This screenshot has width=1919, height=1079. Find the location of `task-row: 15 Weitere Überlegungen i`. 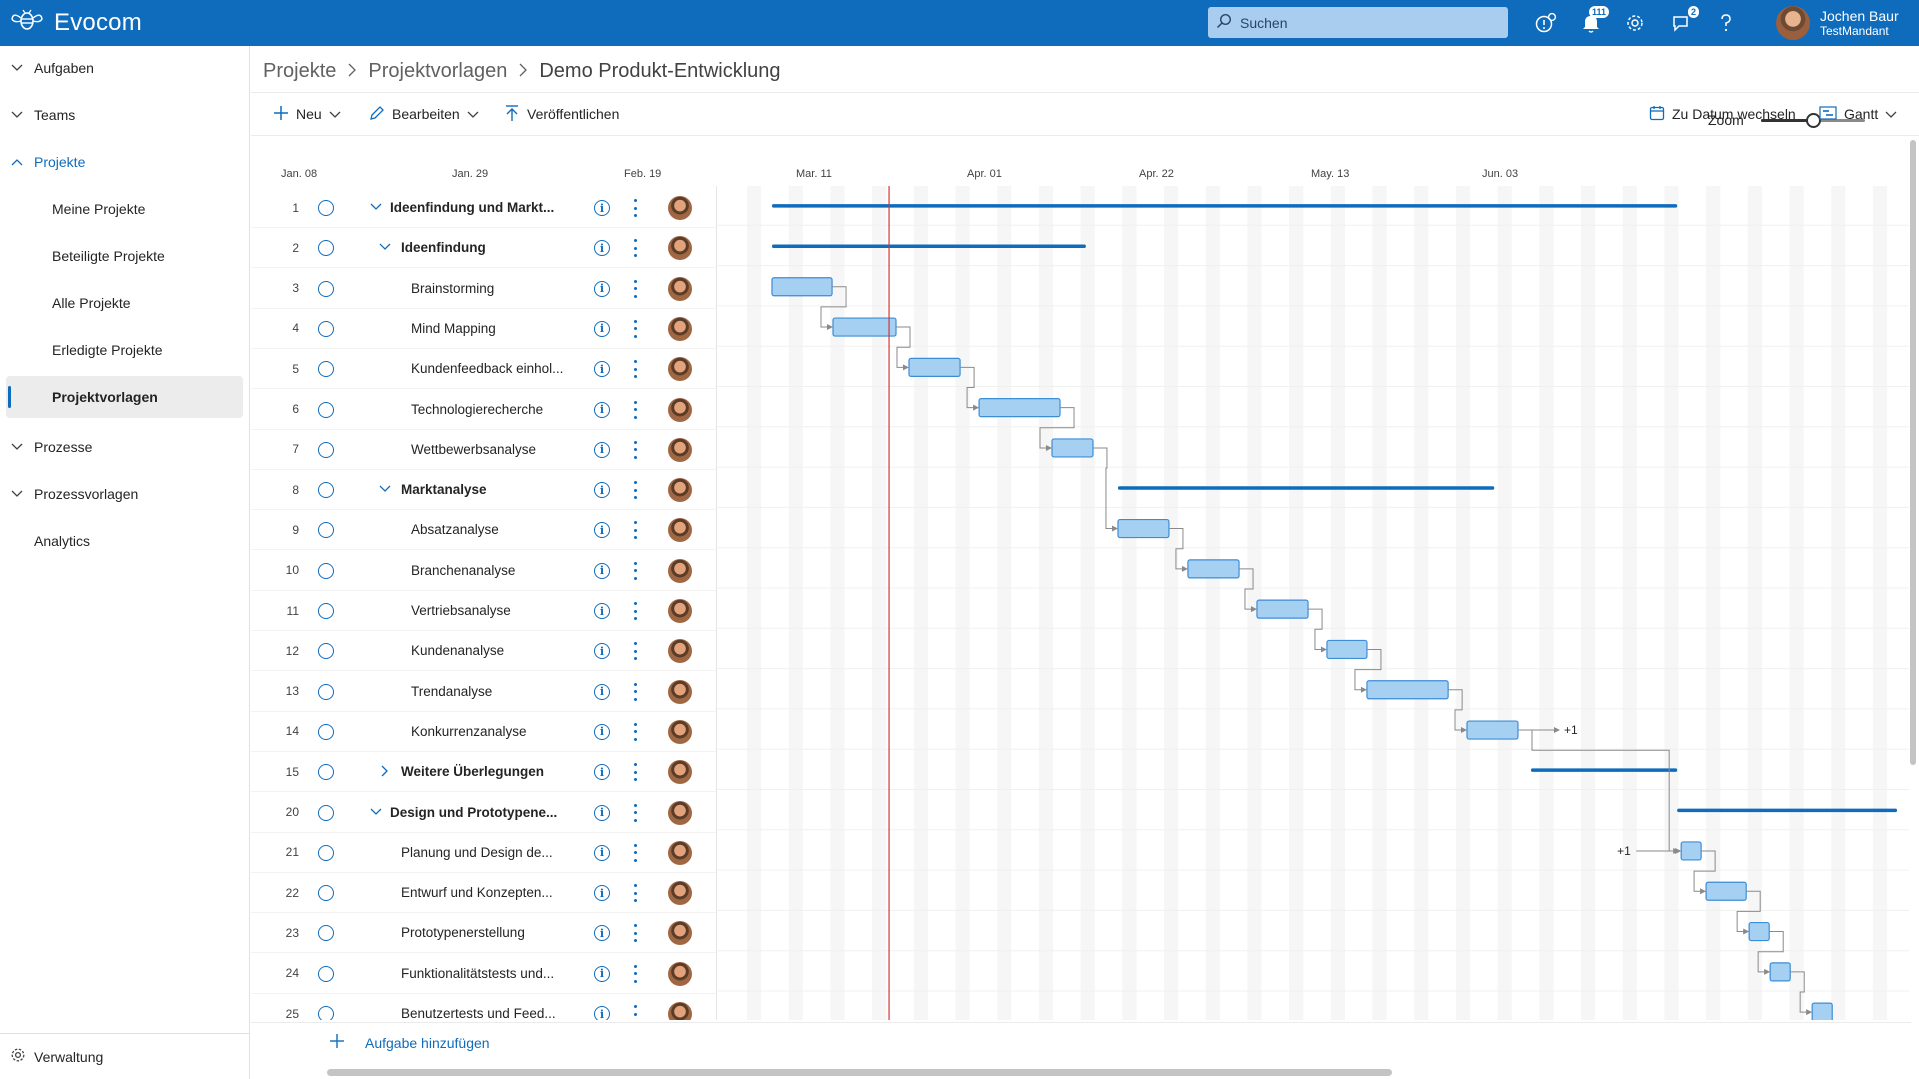

task-row: 15 Weitere Überlegungen i is located at coordinates (483, 772).